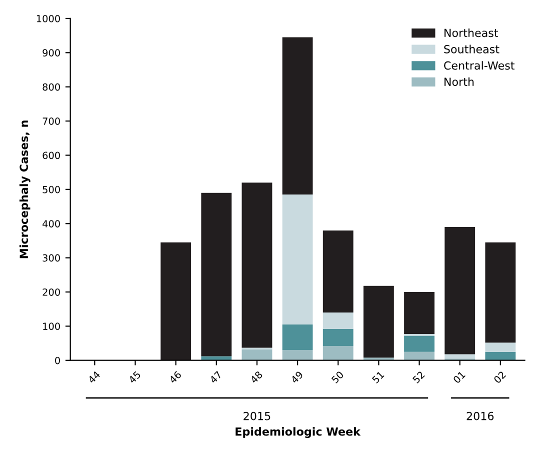  I want to click on legend-label: North, so click(459, 81).